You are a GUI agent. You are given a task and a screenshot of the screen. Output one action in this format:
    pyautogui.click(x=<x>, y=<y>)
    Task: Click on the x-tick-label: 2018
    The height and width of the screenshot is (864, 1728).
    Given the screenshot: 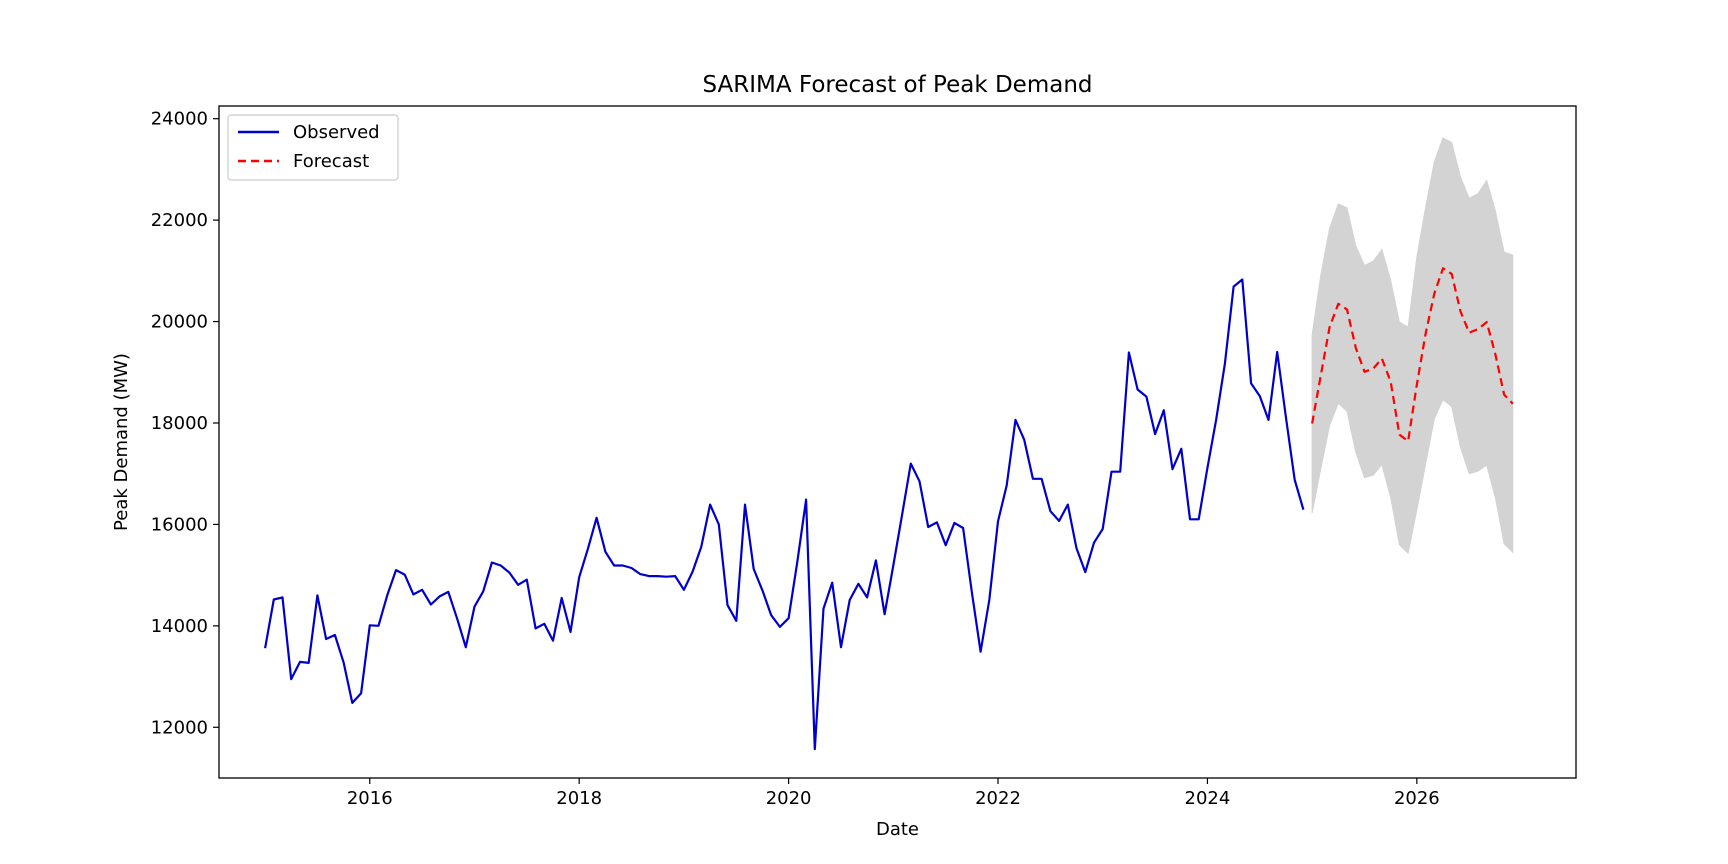 What is the action you would take?
    pyautogui.click(x=579, y=798)
    